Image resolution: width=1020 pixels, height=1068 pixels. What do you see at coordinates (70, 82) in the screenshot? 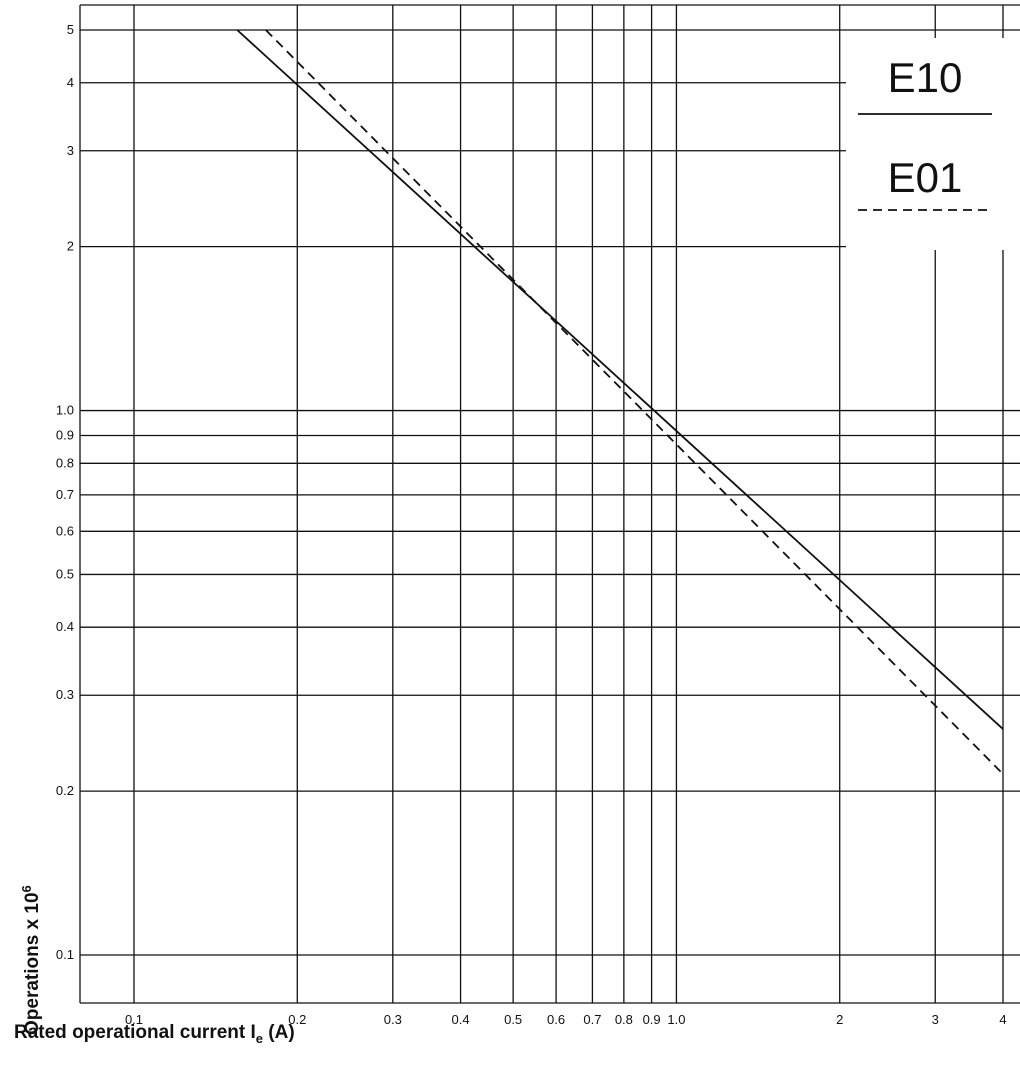
I see `y-tick-label: 4` at bounding box center [70, 82].